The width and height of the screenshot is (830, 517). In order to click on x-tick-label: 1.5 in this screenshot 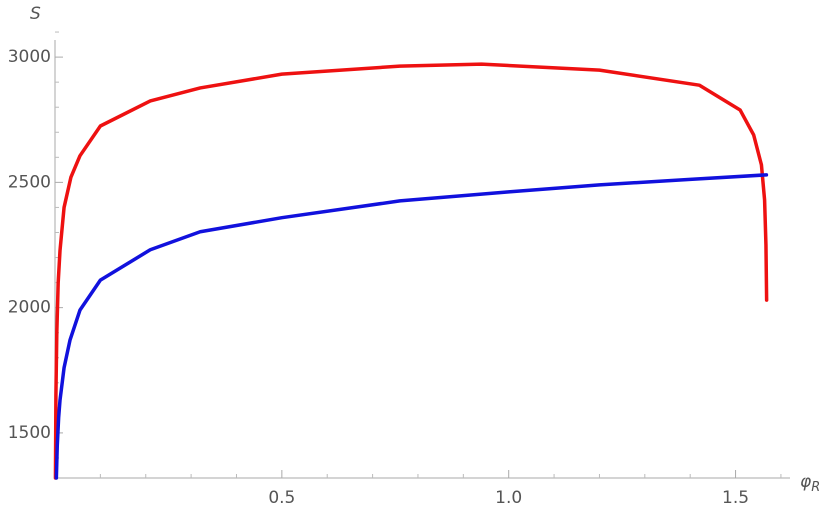, I will do `click(735, 498)`.